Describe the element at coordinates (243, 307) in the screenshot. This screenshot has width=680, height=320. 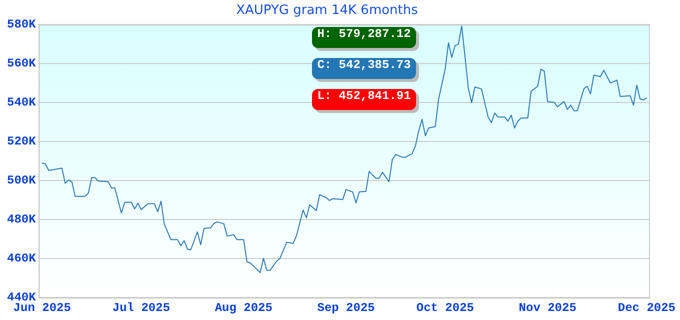
I see `x-tick-label: Aug 2025` at that location.